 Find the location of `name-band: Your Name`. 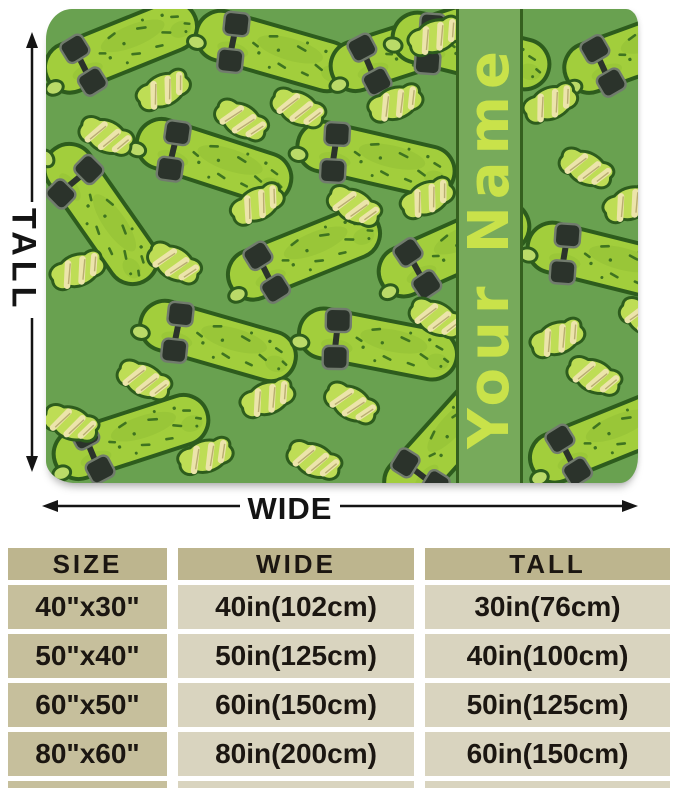

name-band: Your Name is located at coordinates (489, 246).